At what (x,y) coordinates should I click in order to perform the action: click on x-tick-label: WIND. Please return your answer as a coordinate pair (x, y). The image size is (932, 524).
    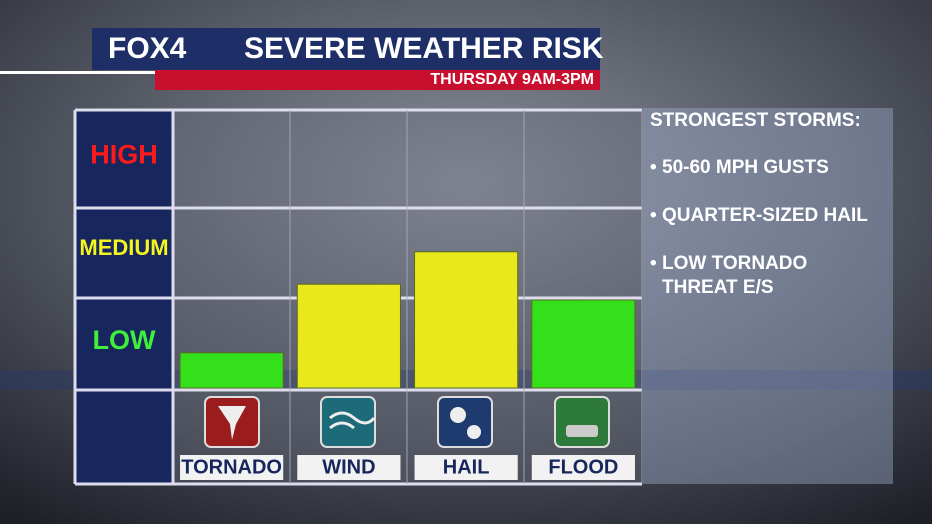
    Looking at the image, I should click on (348, 467).